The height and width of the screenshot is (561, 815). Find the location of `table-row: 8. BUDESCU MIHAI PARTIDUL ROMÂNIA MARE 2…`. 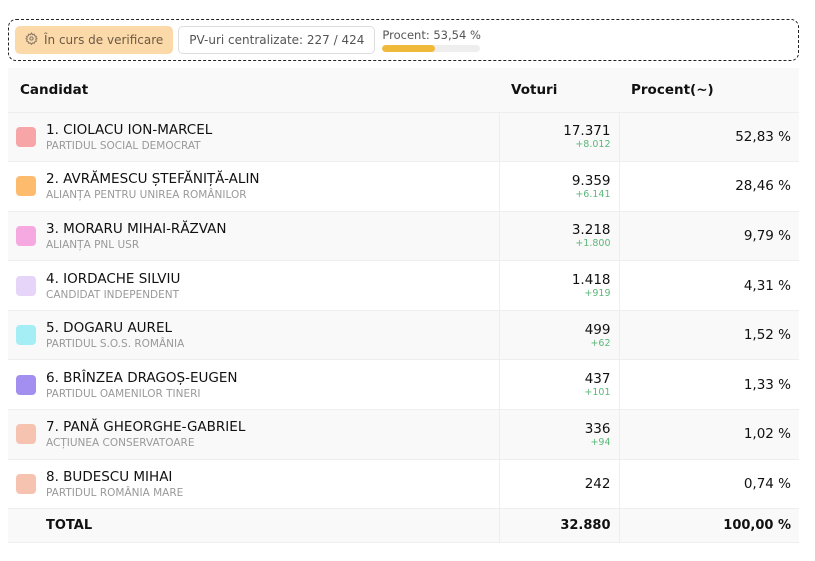

table-row: 8. BUDESCU MIHAI PARTIDUL ROMÂNIA MARE 2… is located at coordinates (403, 484).